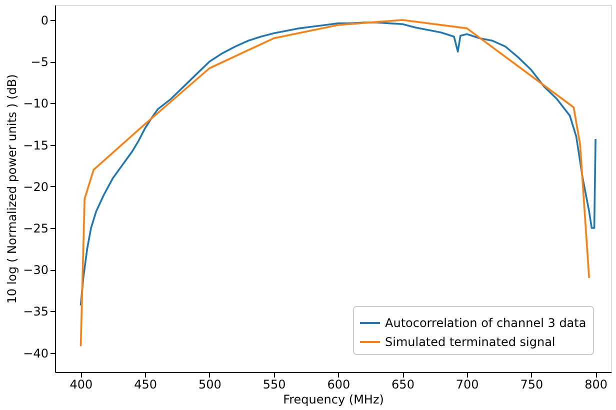 The height and width of the screenshot is (410, 616). I want to click on legend-label: Simulated terminated signal, so click(470, 342).